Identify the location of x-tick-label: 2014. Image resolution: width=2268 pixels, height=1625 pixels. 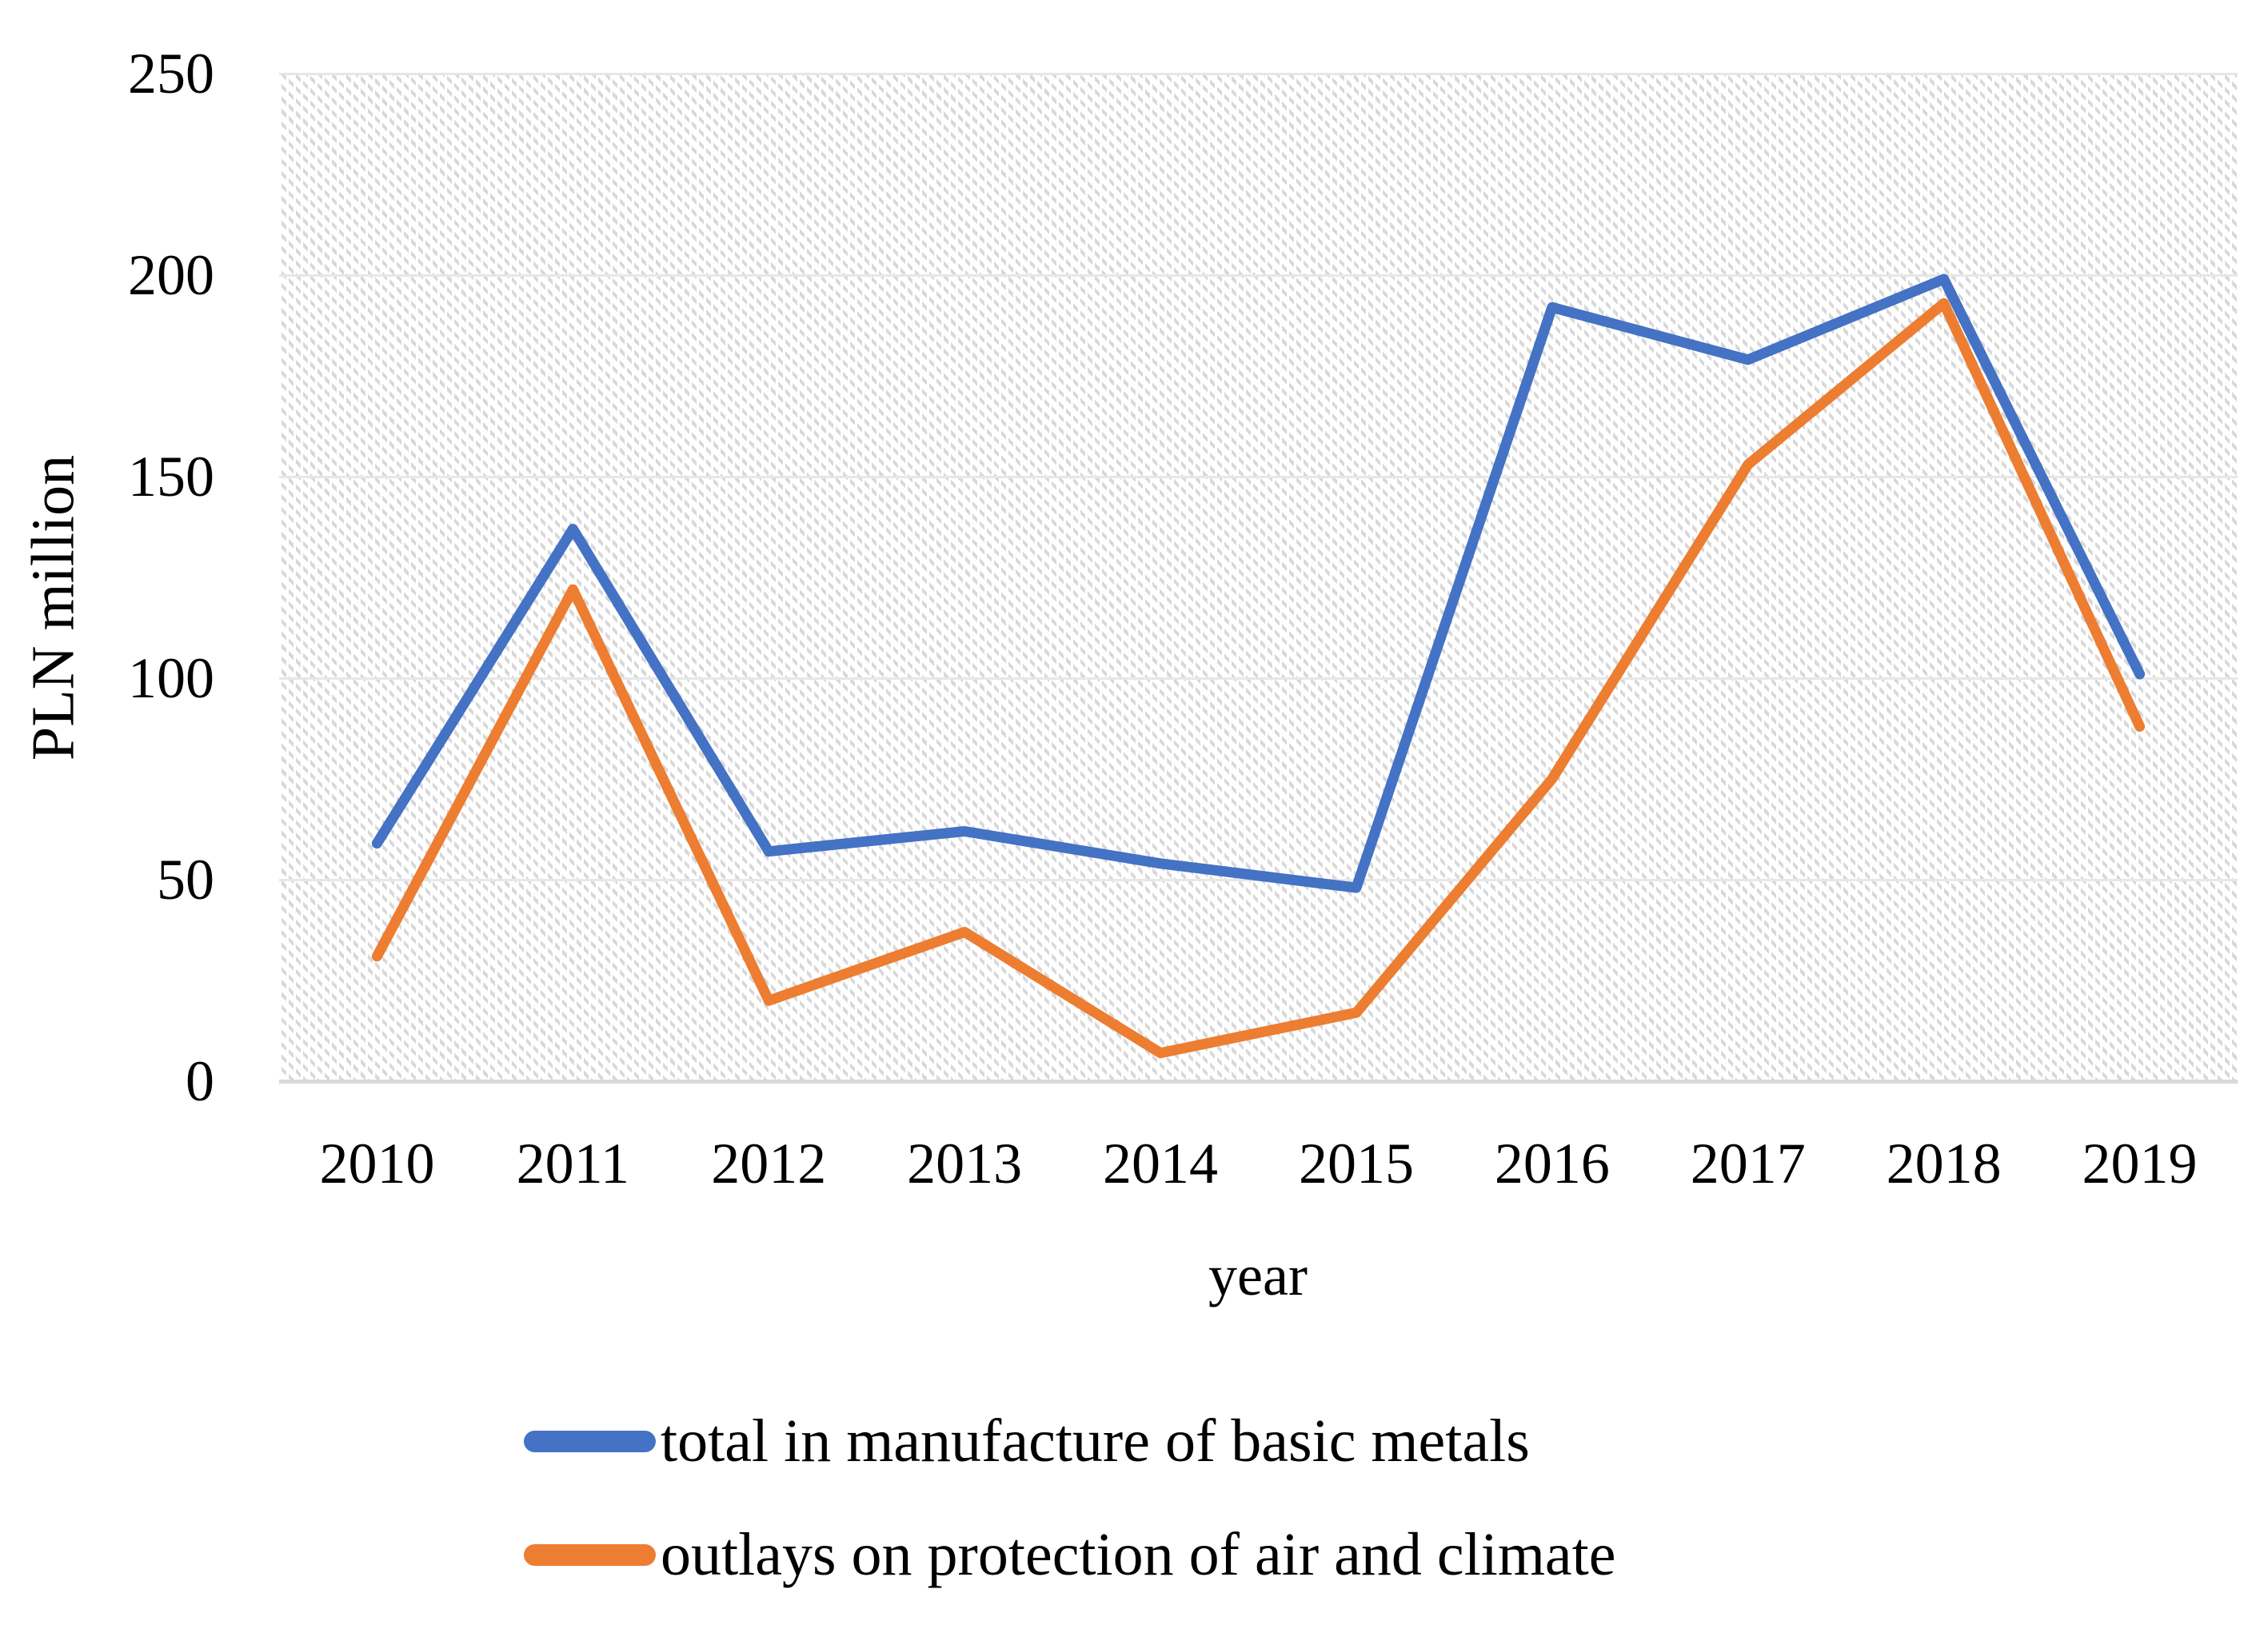
(1161, 1164).